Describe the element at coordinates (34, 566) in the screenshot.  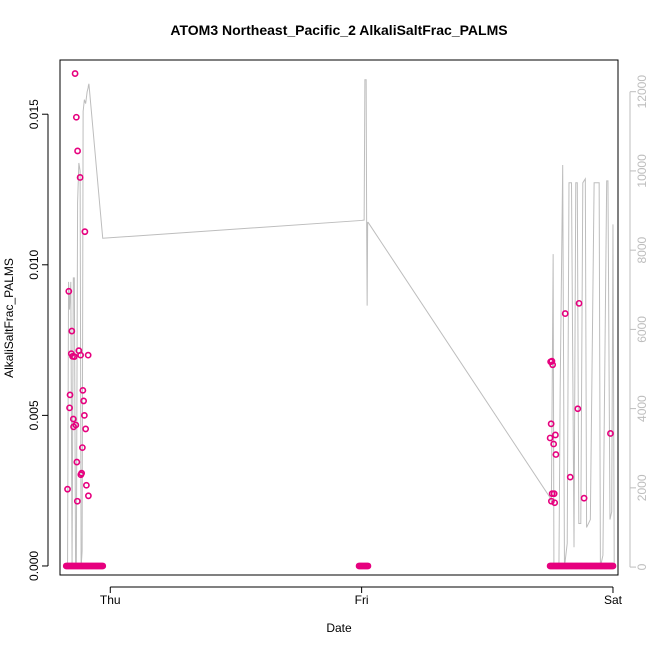
I see `y-tick-label: 0.000` at that location.